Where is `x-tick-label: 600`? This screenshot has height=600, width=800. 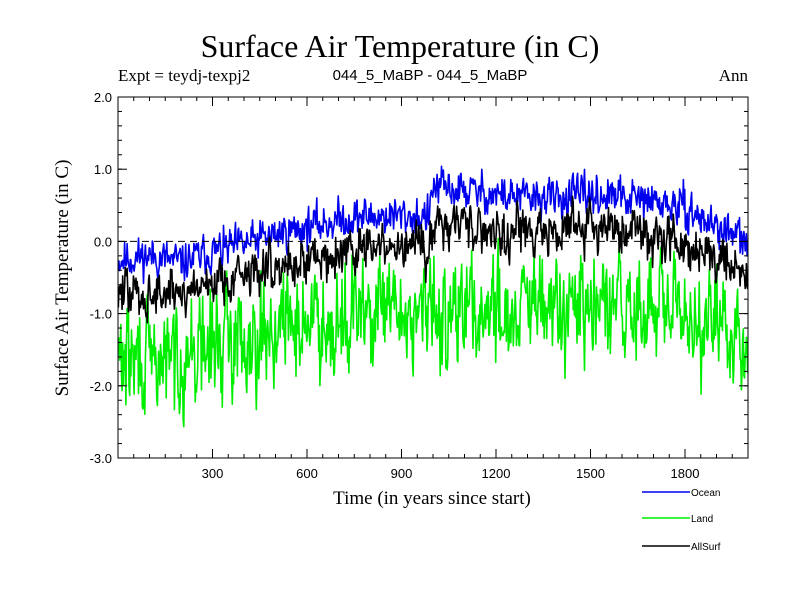
x-tick-label: 600 is located at coordinates (307, 473).